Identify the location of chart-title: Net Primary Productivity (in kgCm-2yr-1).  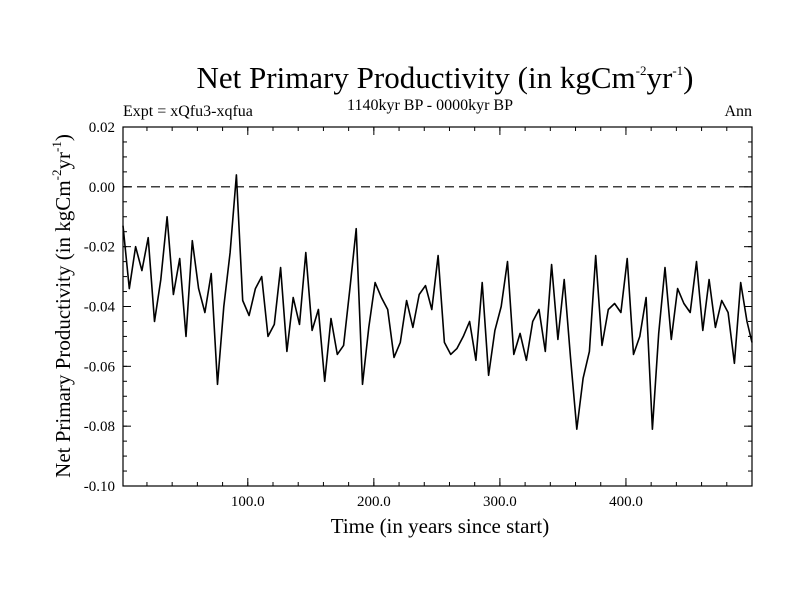
(445, 77).